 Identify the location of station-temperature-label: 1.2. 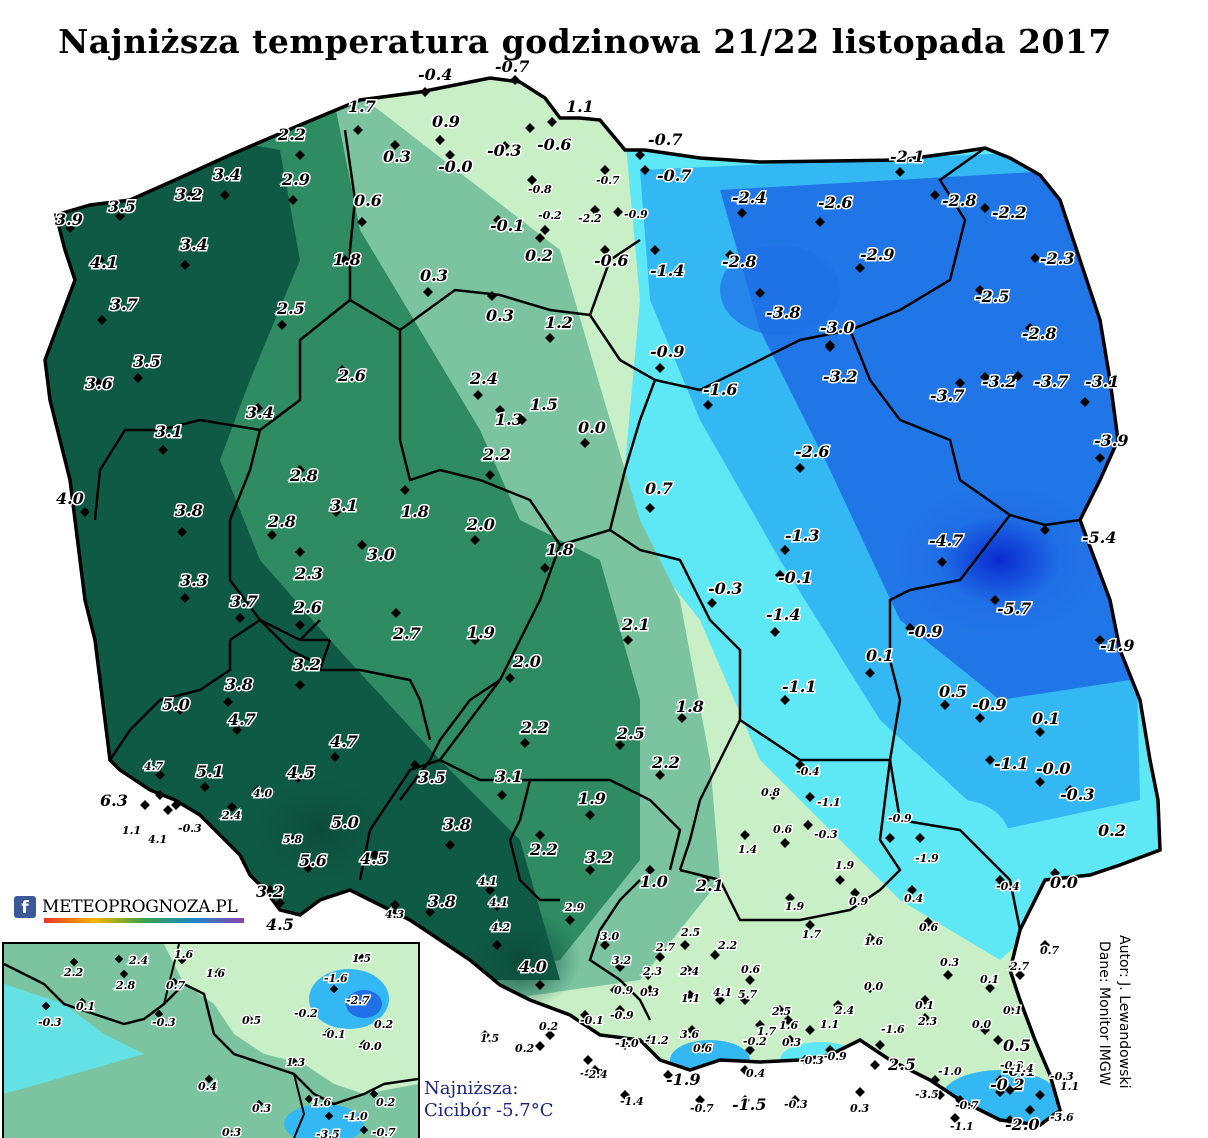
(559, 322).